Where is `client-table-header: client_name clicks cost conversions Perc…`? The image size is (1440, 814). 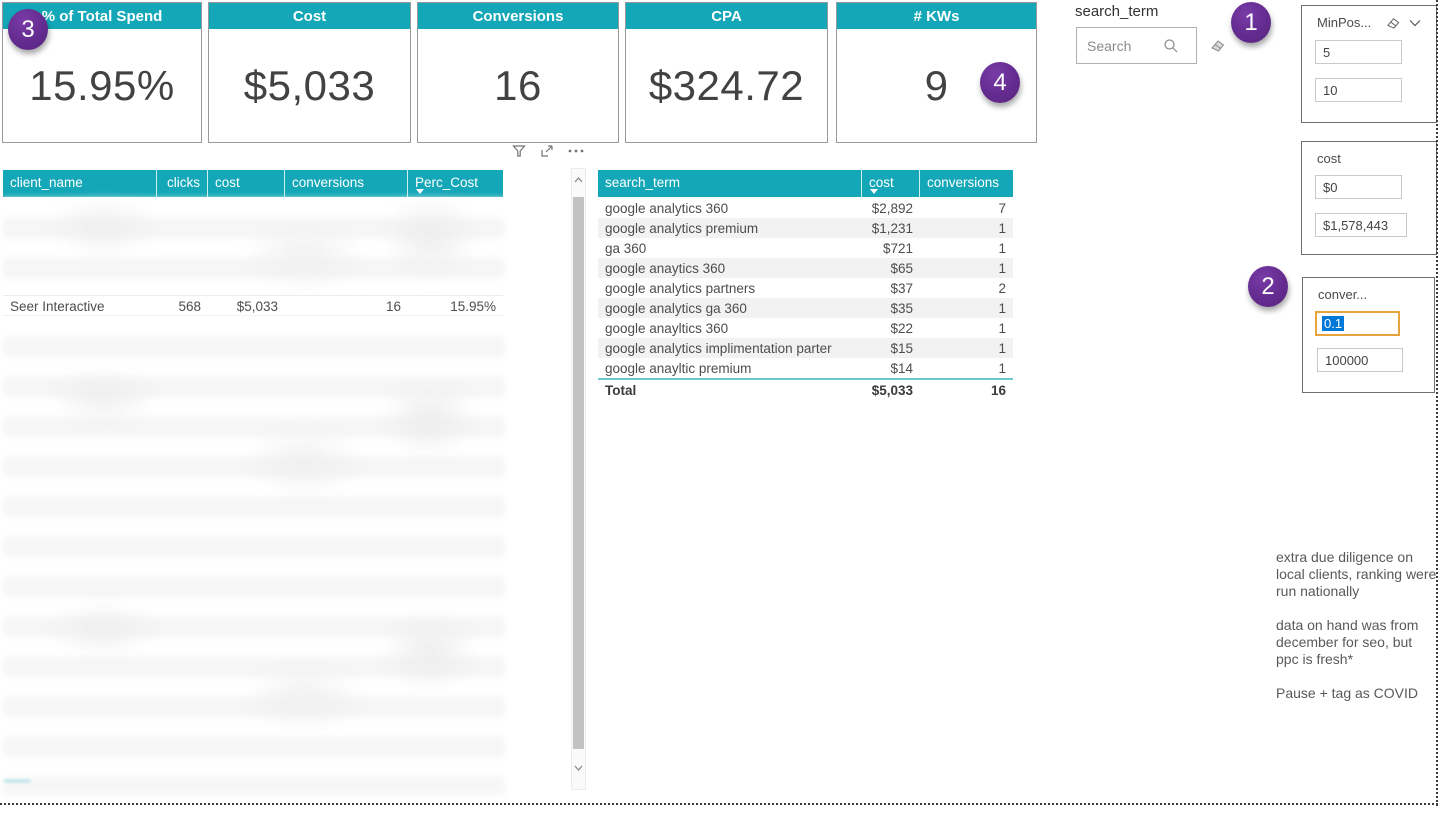
client-table-header: client_name clicks cost conversions Perc… is located at coordinates (253, 183).